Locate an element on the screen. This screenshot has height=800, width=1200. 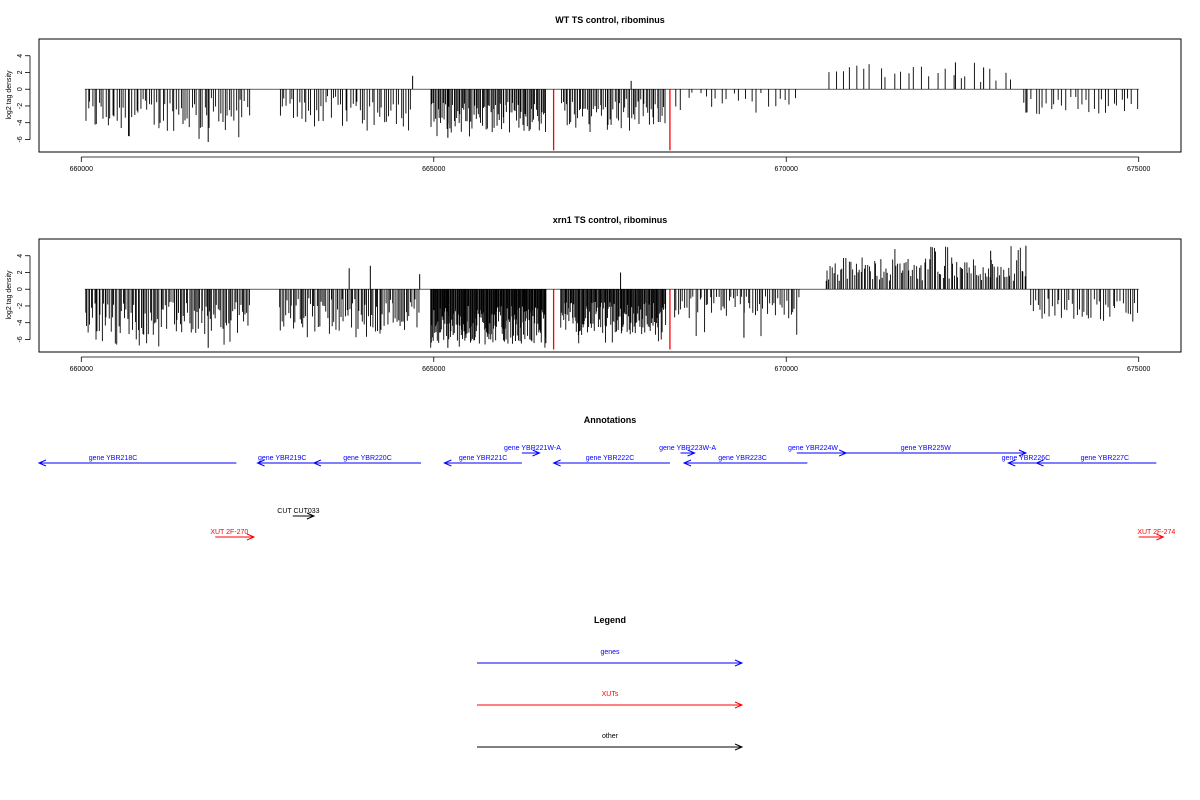
wt-bars is located at coordinates (611, 106).